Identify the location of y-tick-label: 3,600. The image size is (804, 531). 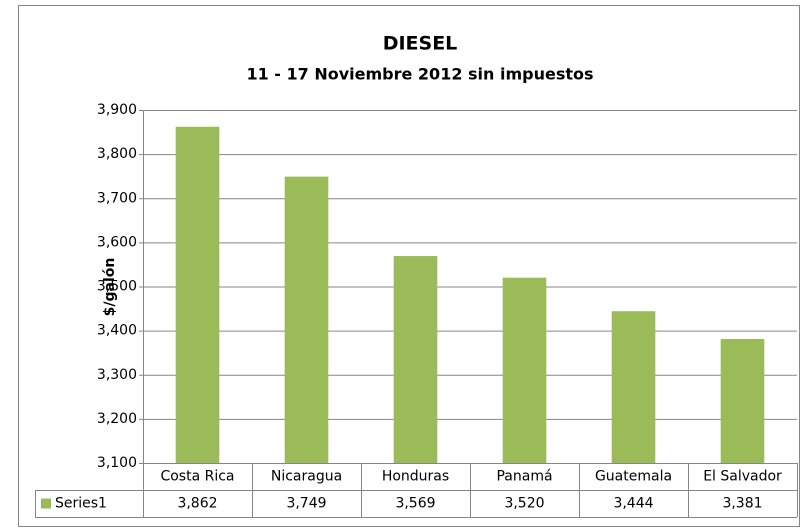
(117, 242).